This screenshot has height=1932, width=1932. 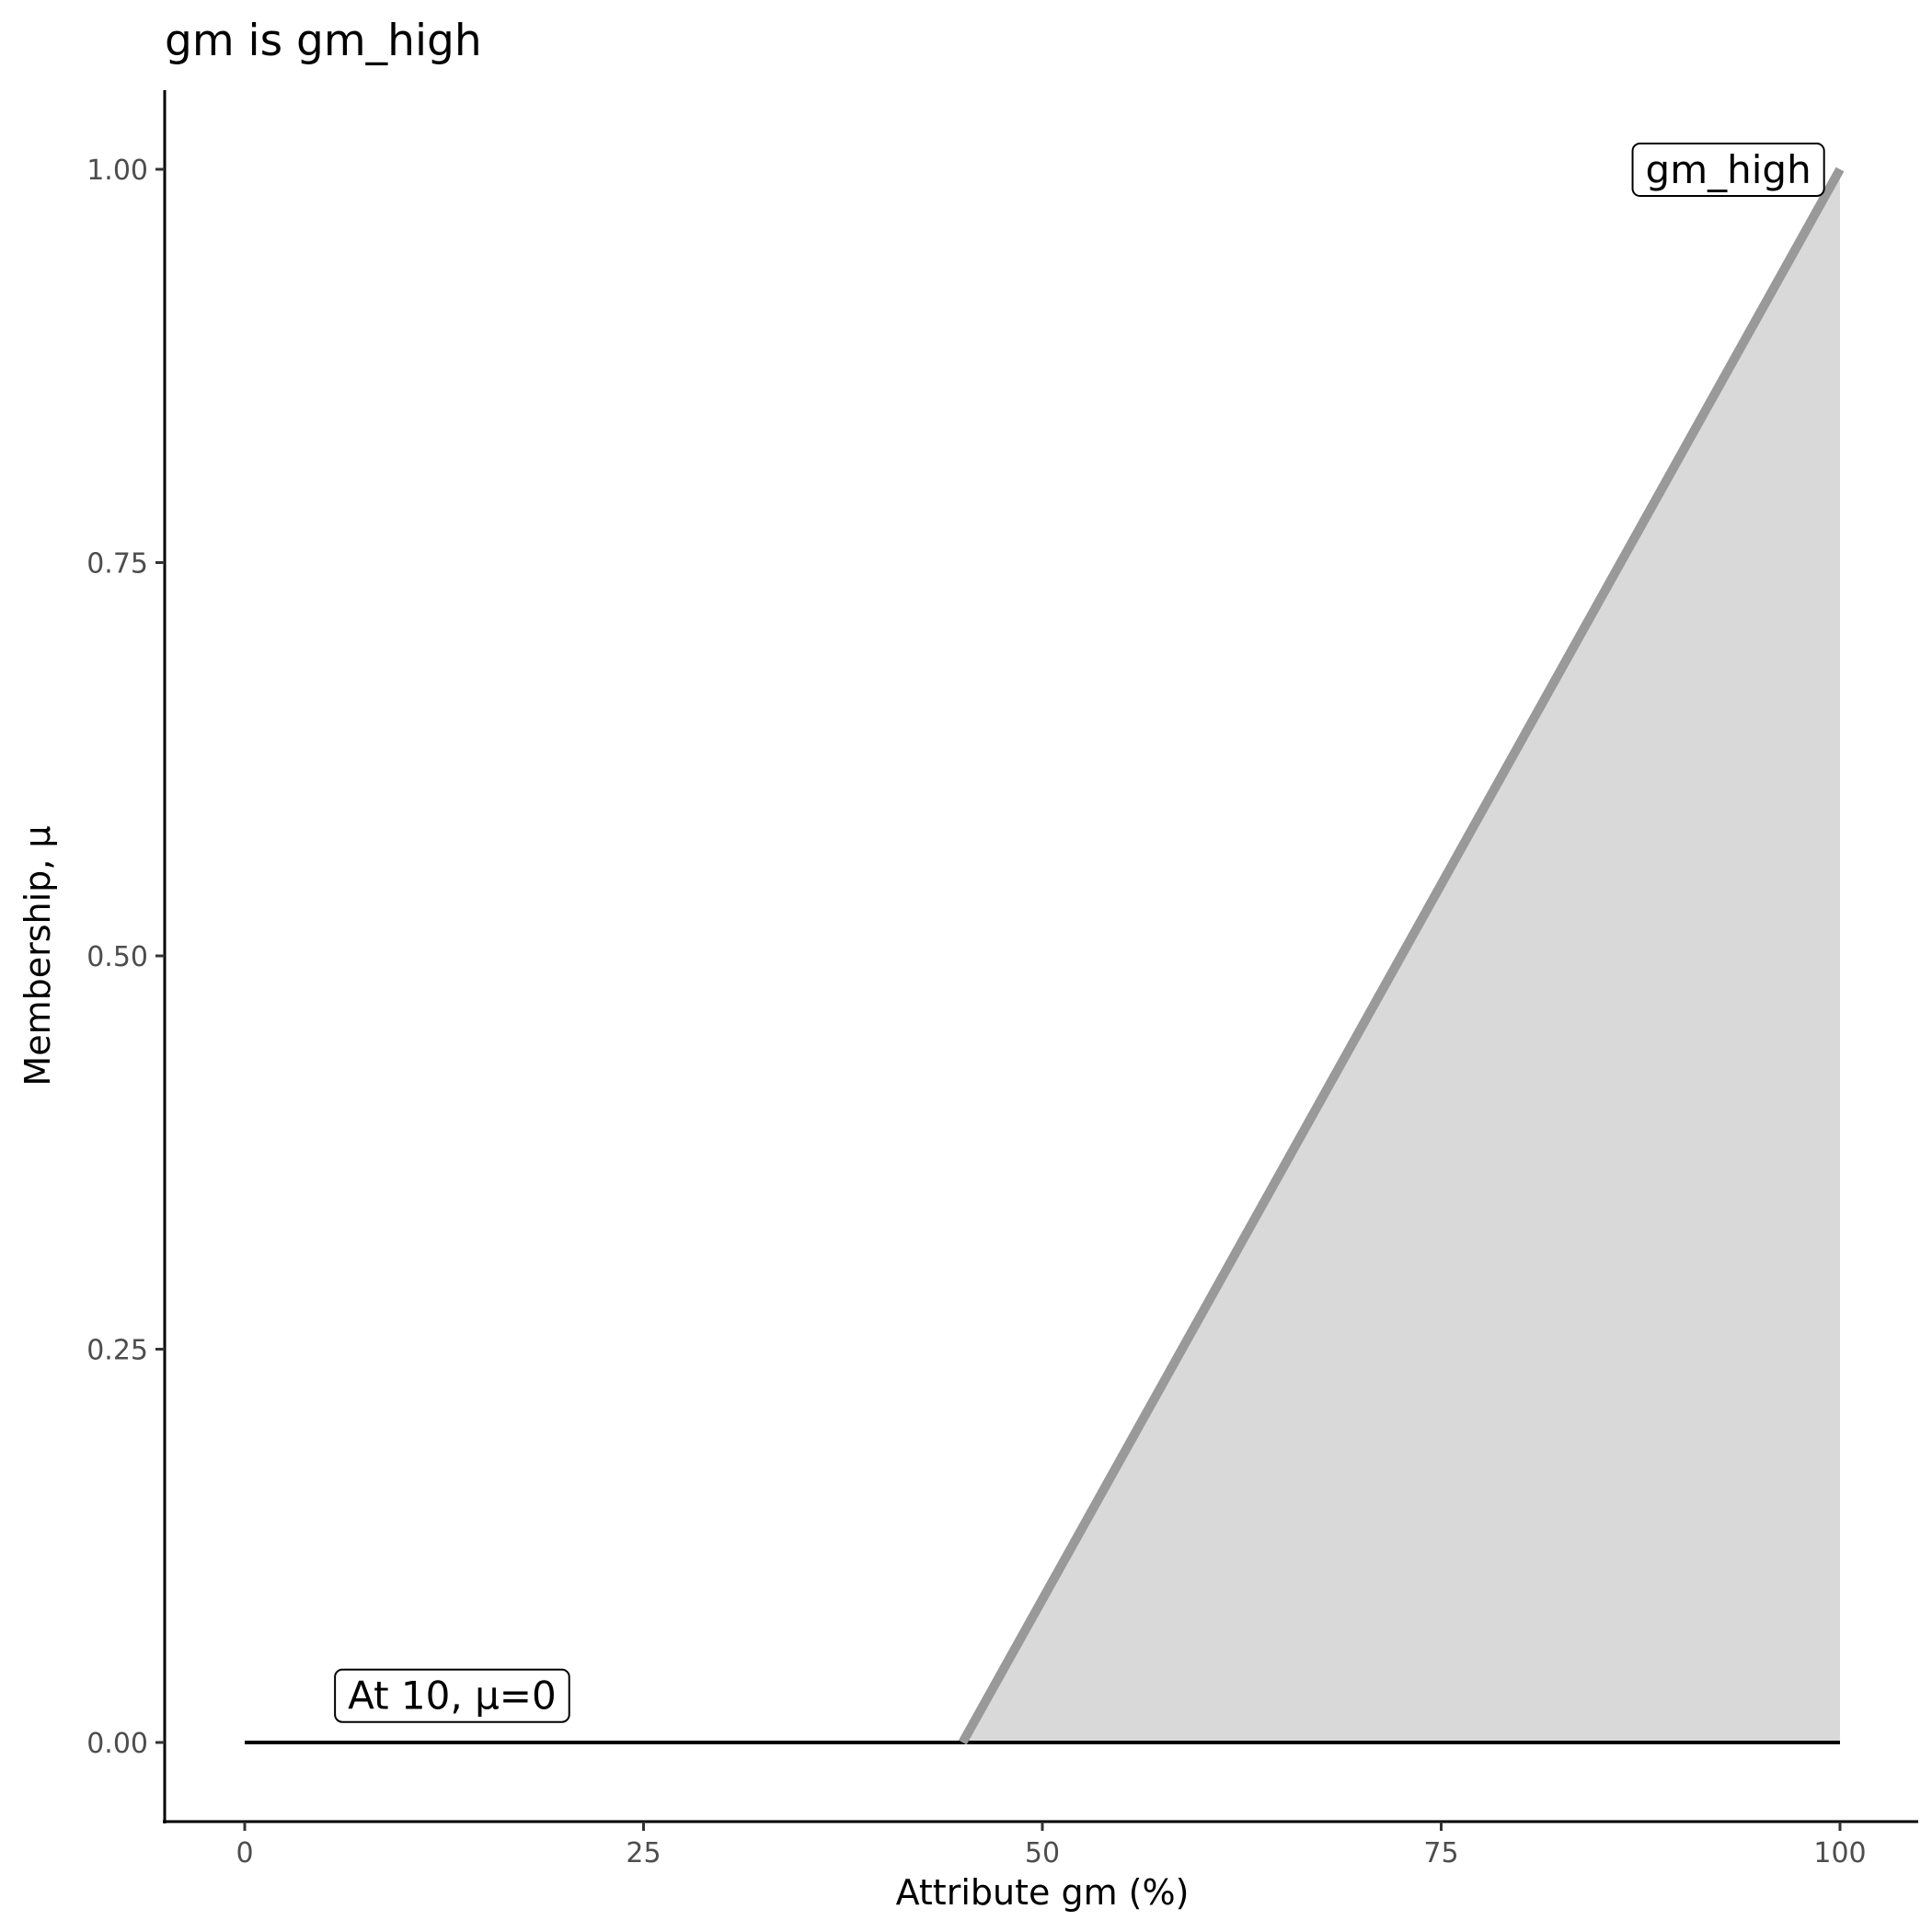 I want to click on y-tick-label: 0.75, so click(x=117, y=564).